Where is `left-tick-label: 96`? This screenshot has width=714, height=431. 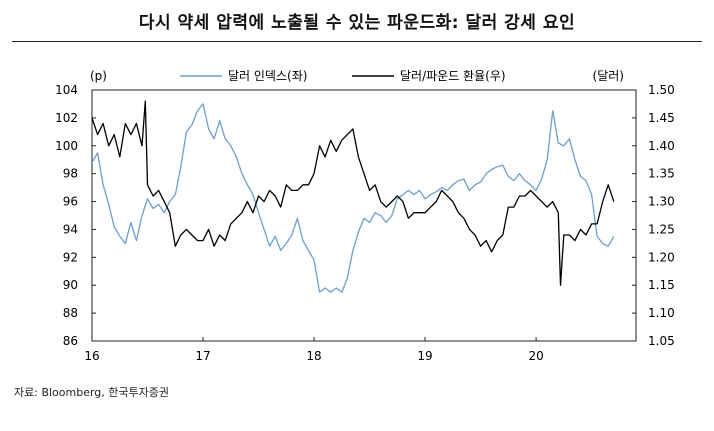 left-tick-label: 96 is located at coordinates (70, 202).